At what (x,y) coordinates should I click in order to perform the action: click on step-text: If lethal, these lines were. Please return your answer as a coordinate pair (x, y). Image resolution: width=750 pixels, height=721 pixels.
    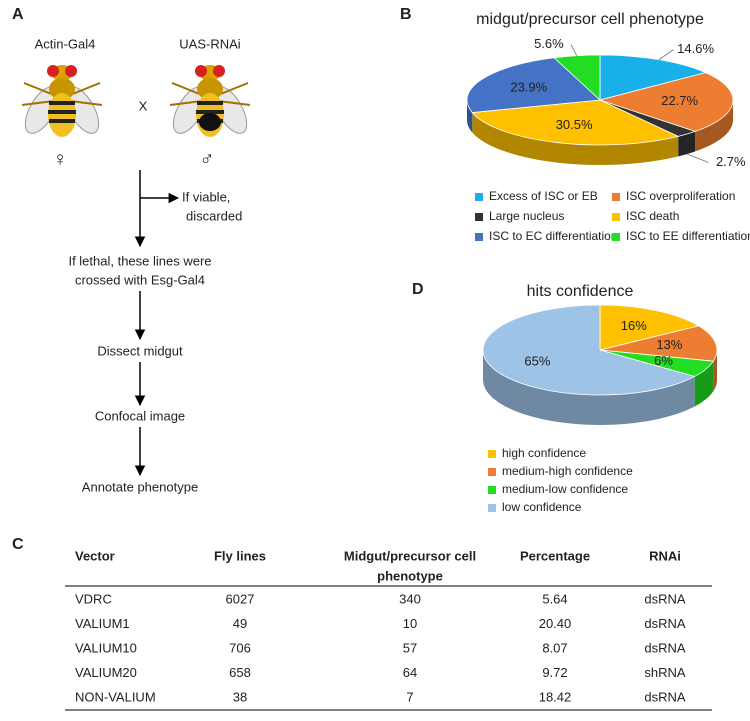
    Looking at the image, I should click on (139, 260).